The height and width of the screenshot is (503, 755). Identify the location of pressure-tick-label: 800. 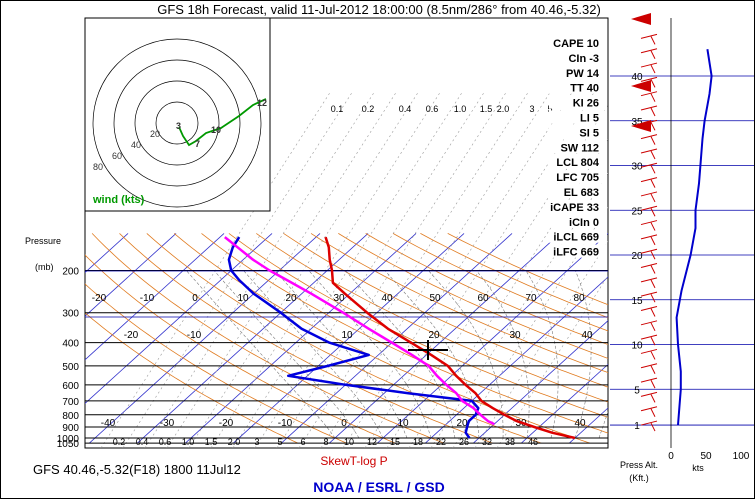
(70, 416).